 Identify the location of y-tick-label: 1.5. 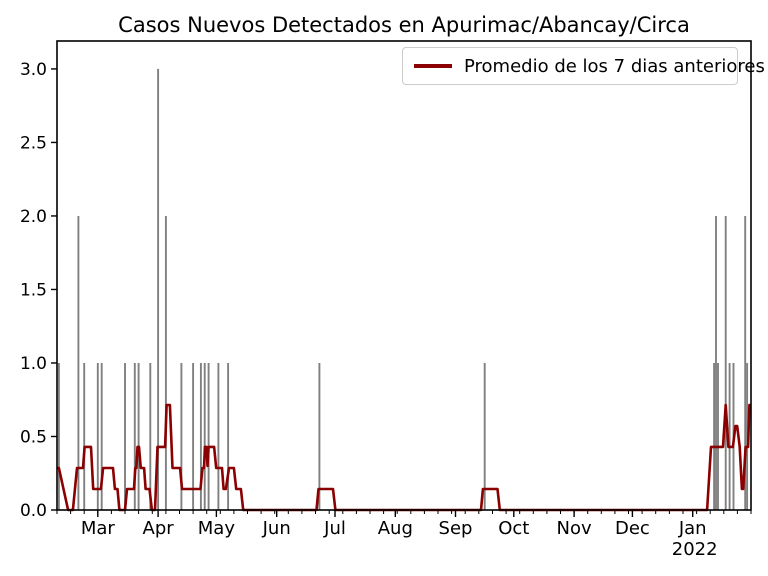
(33, 290).